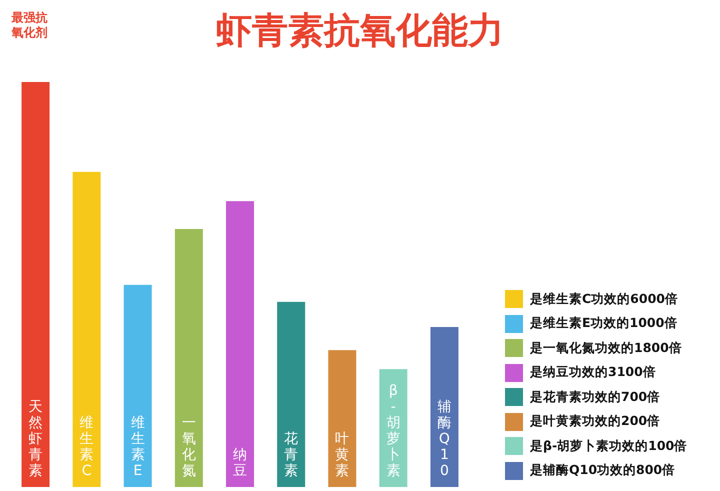  I want to click on x-tick-label: 辅酶Q10, so click(444, 439).